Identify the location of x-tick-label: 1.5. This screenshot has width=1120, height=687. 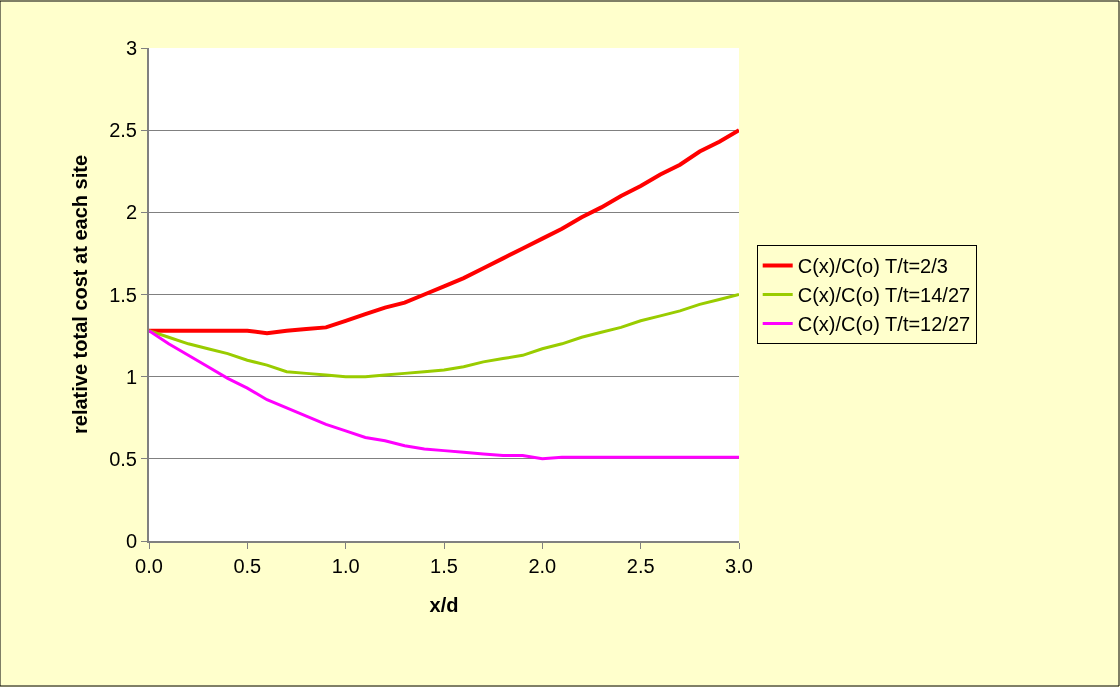
(444, 566).